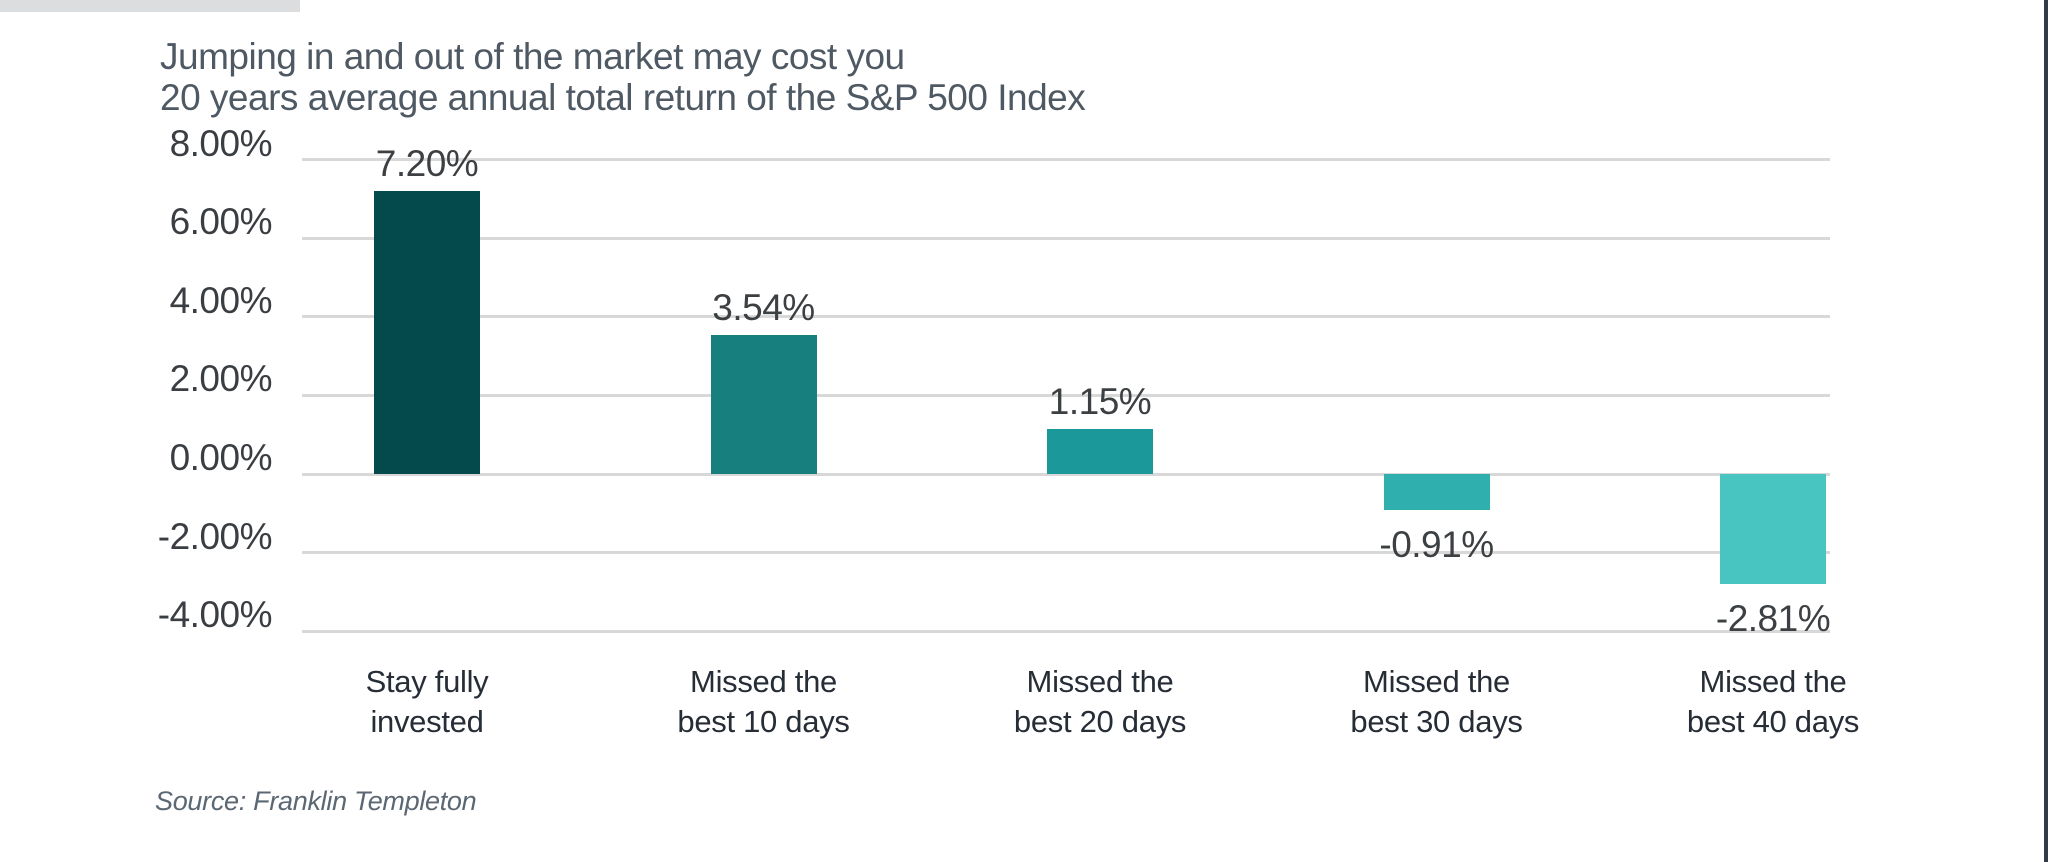 This screenshot has width=2048, height=862. I want to click on category-label: Missed the best 20 days, so click(1100, 701).